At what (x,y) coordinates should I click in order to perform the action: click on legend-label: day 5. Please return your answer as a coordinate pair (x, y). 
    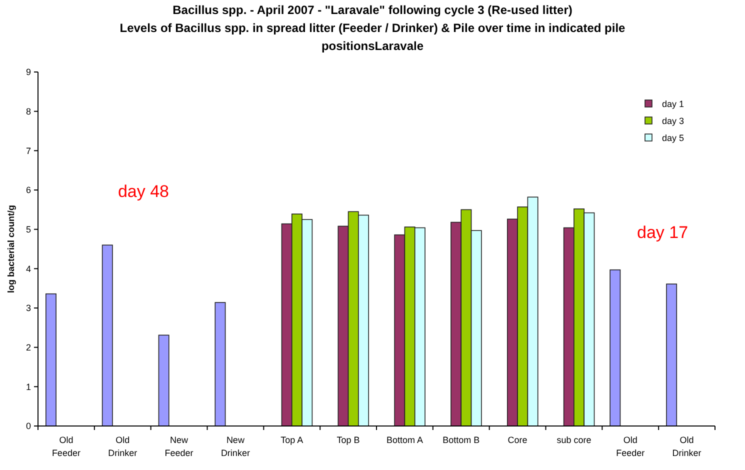
    Looking at the image, I should click on (673, 138).